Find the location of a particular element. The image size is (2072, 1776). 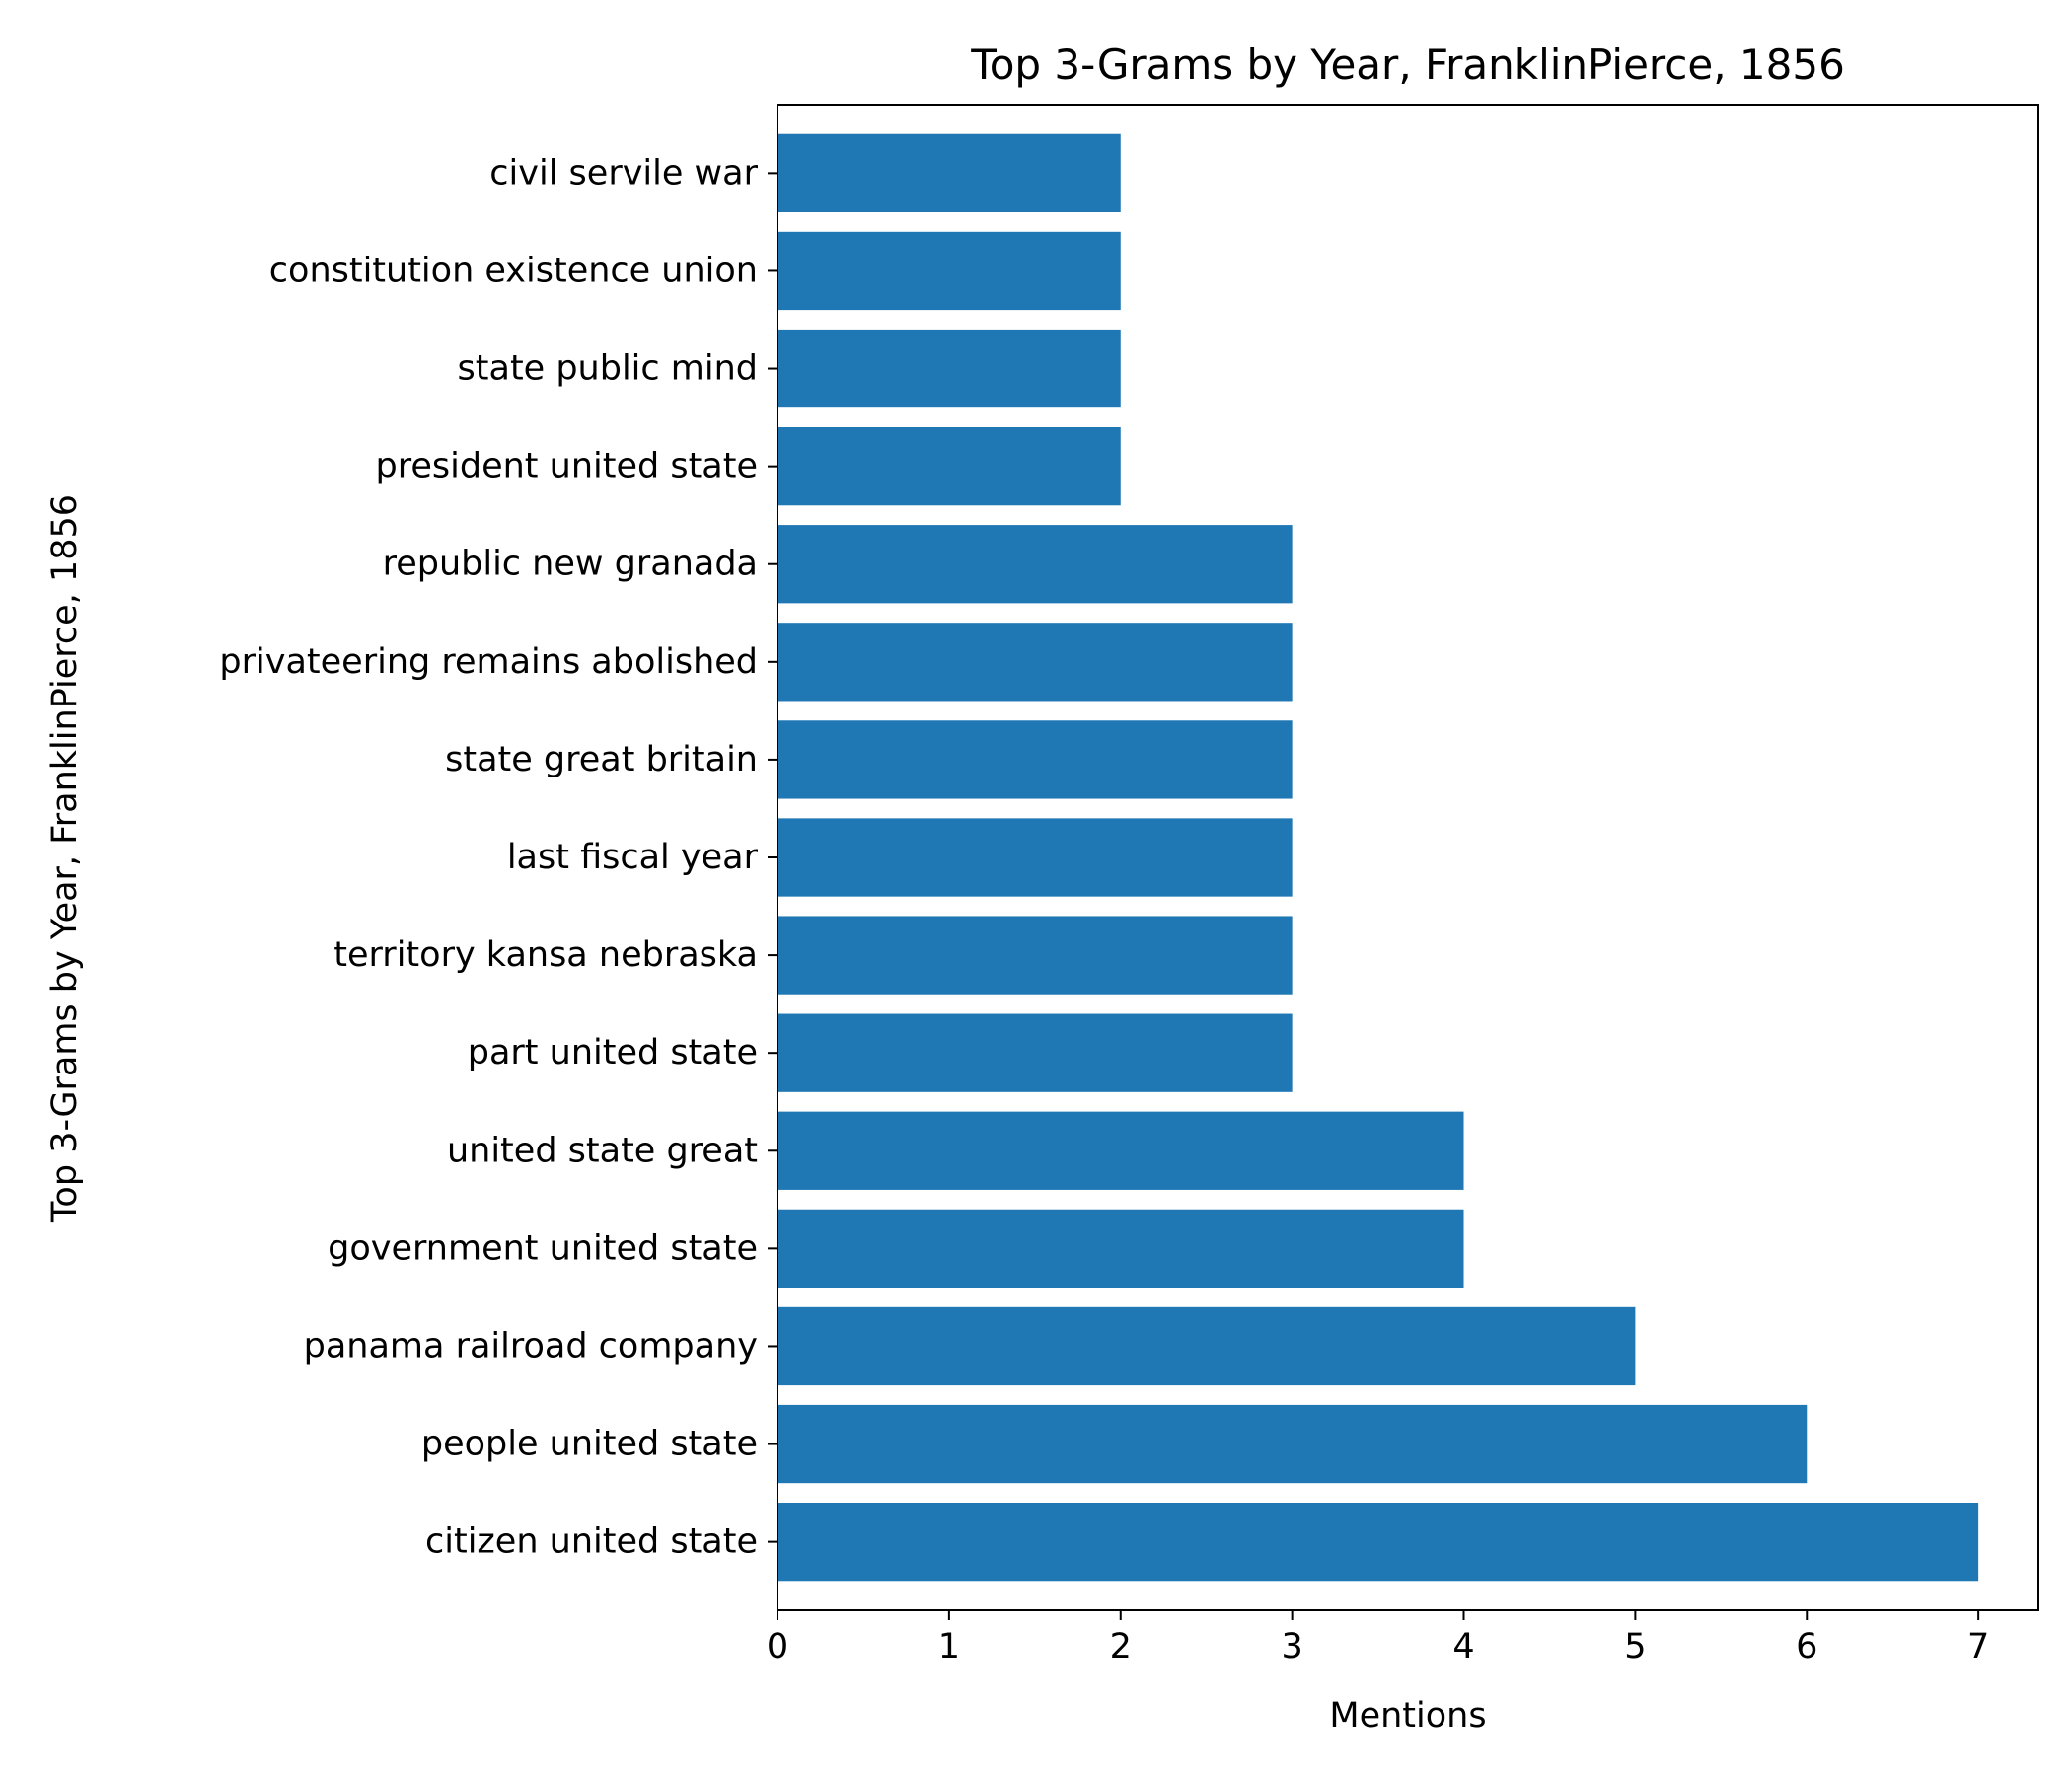

y-tick-label-11: president united state is located at coordinates (567, 467).